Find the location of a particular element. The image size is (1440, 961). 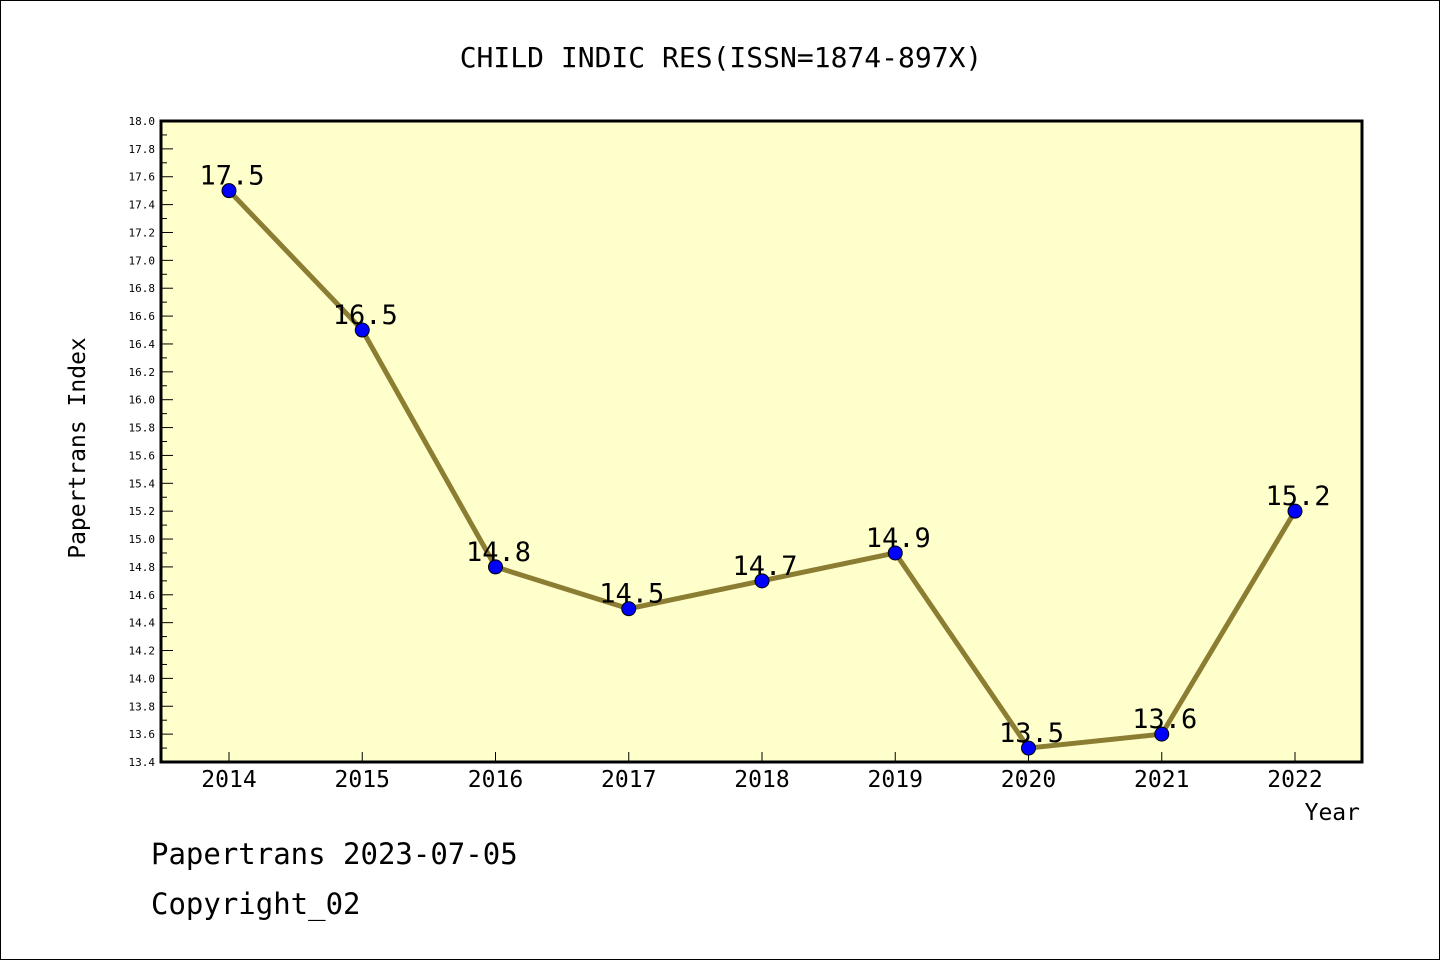

x-axis-label: Year is located at coordinates (1332, 813).